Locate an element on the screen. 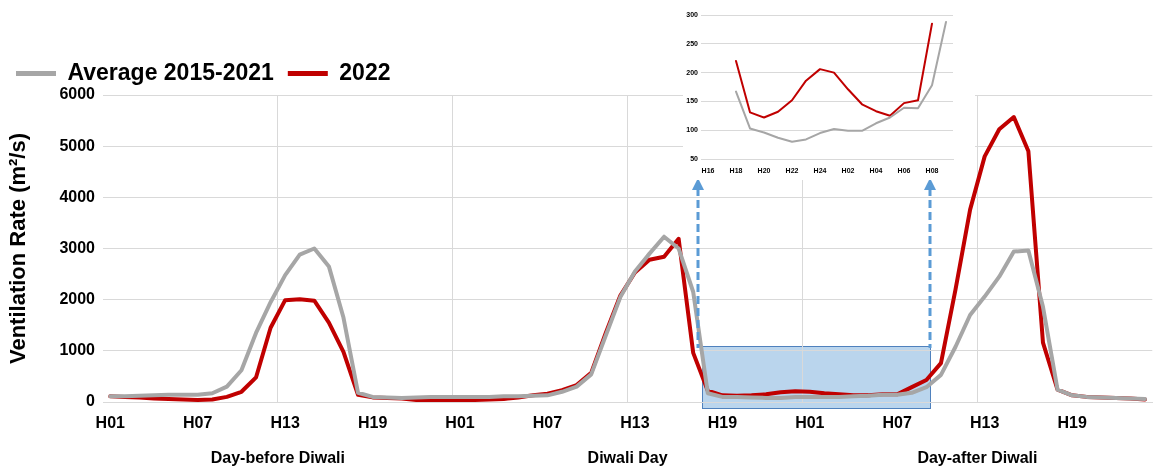 The width and height of the screenshot is (1157, 470). legend-label: Average 2015-2021 is located at coordinates (171, 71).